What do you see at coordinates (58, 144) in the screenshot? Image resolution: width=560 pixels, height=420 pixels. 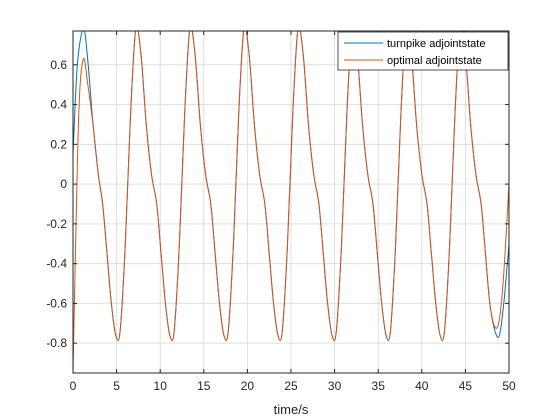 I see `y-tick-label: 0.2` at bounding box center [58, 144].